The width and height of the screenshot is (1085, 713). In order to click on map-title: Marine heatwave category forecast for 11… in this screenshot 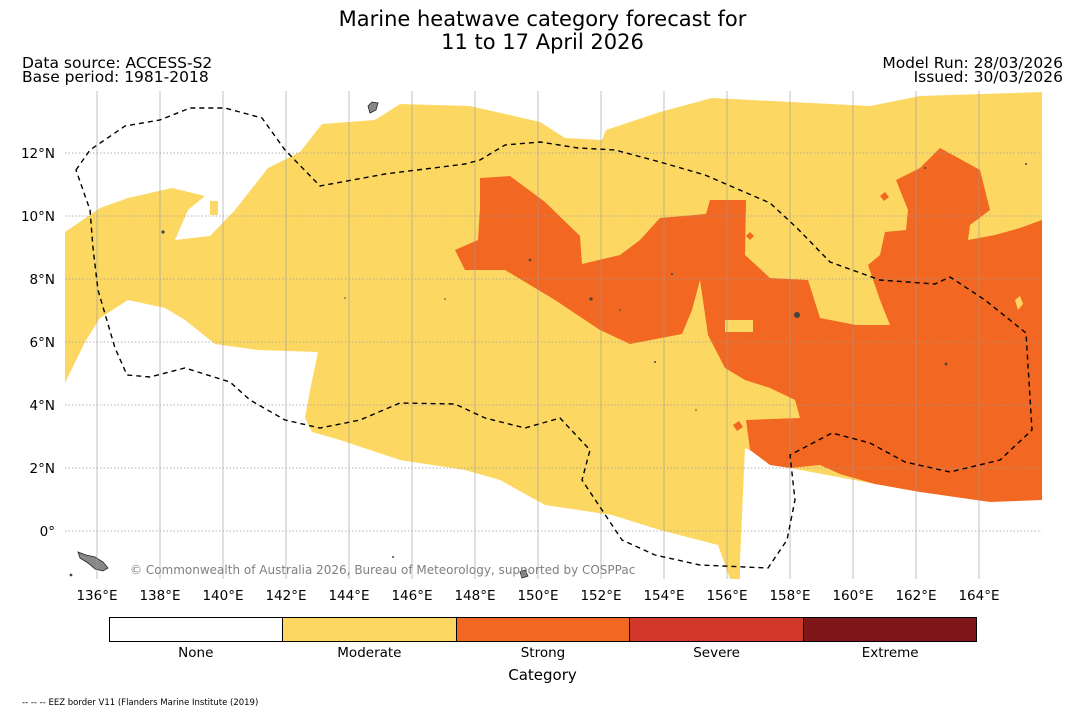, I will do `click(542, 31)`.